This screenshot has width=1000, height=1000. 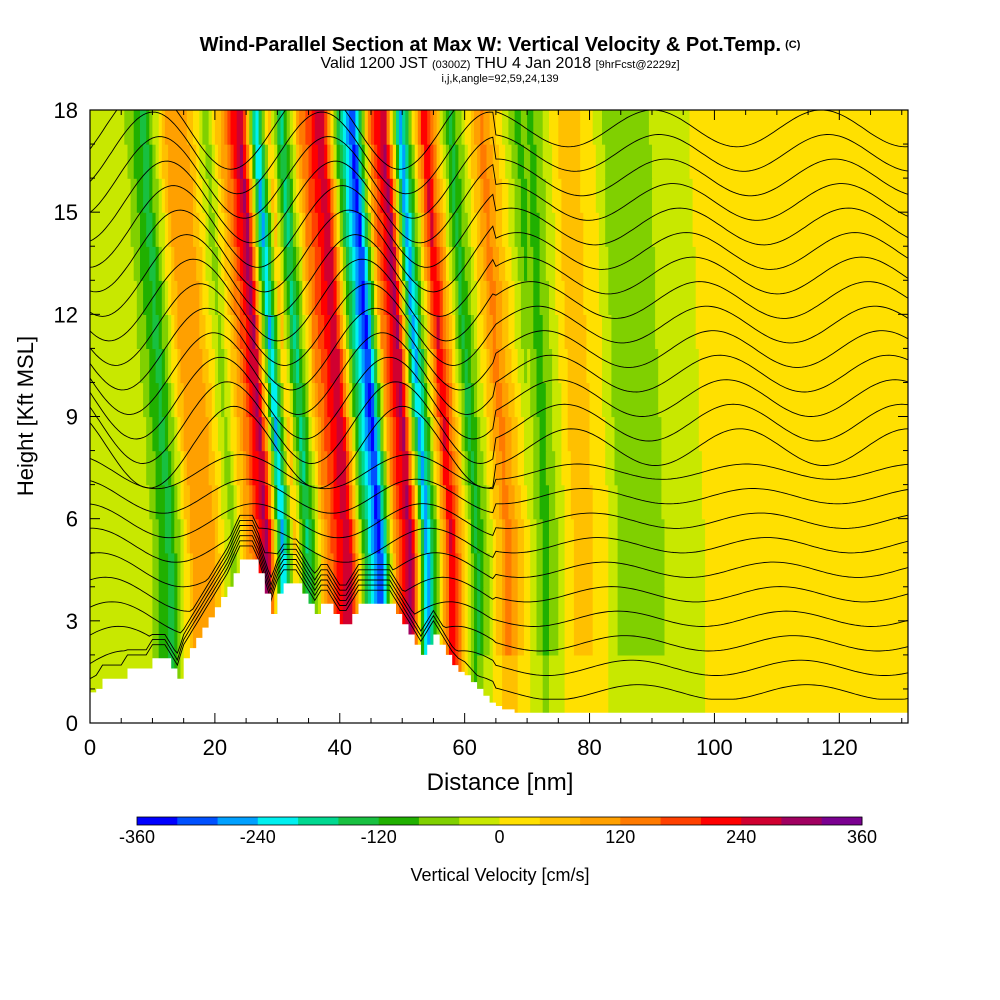 What do you see at coordinates (499, 140) in the screenshot?
I see `isoline` at bounding box center [499, 140].